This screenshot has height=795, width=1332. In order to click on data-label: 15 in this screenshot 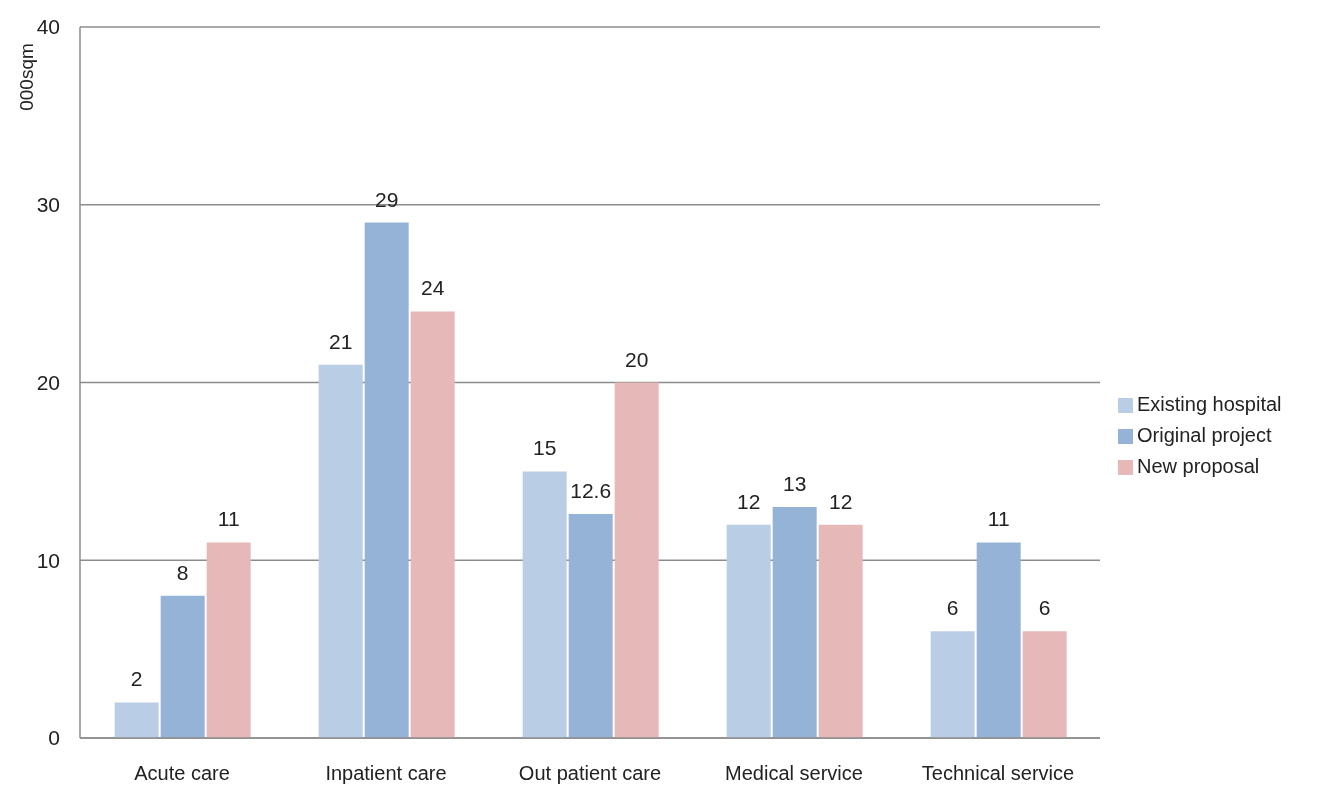, I will do `click(545, 448)`.